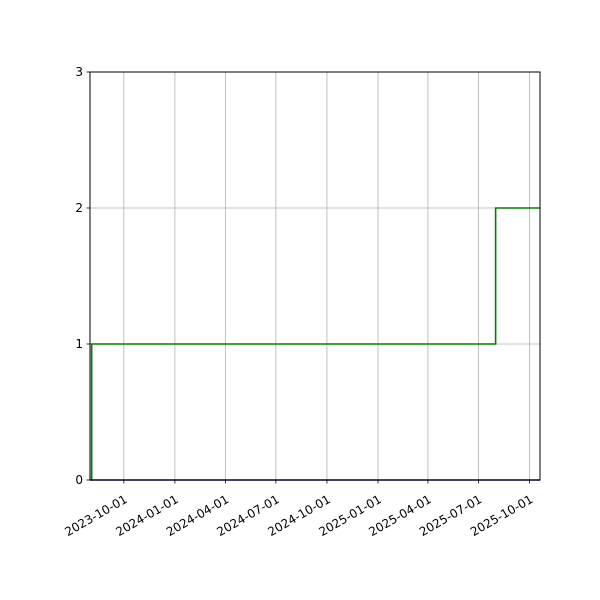 The width and height of the screenshot is (600, 600). I want to click on y-tick-label: 3, so click(79, 72).